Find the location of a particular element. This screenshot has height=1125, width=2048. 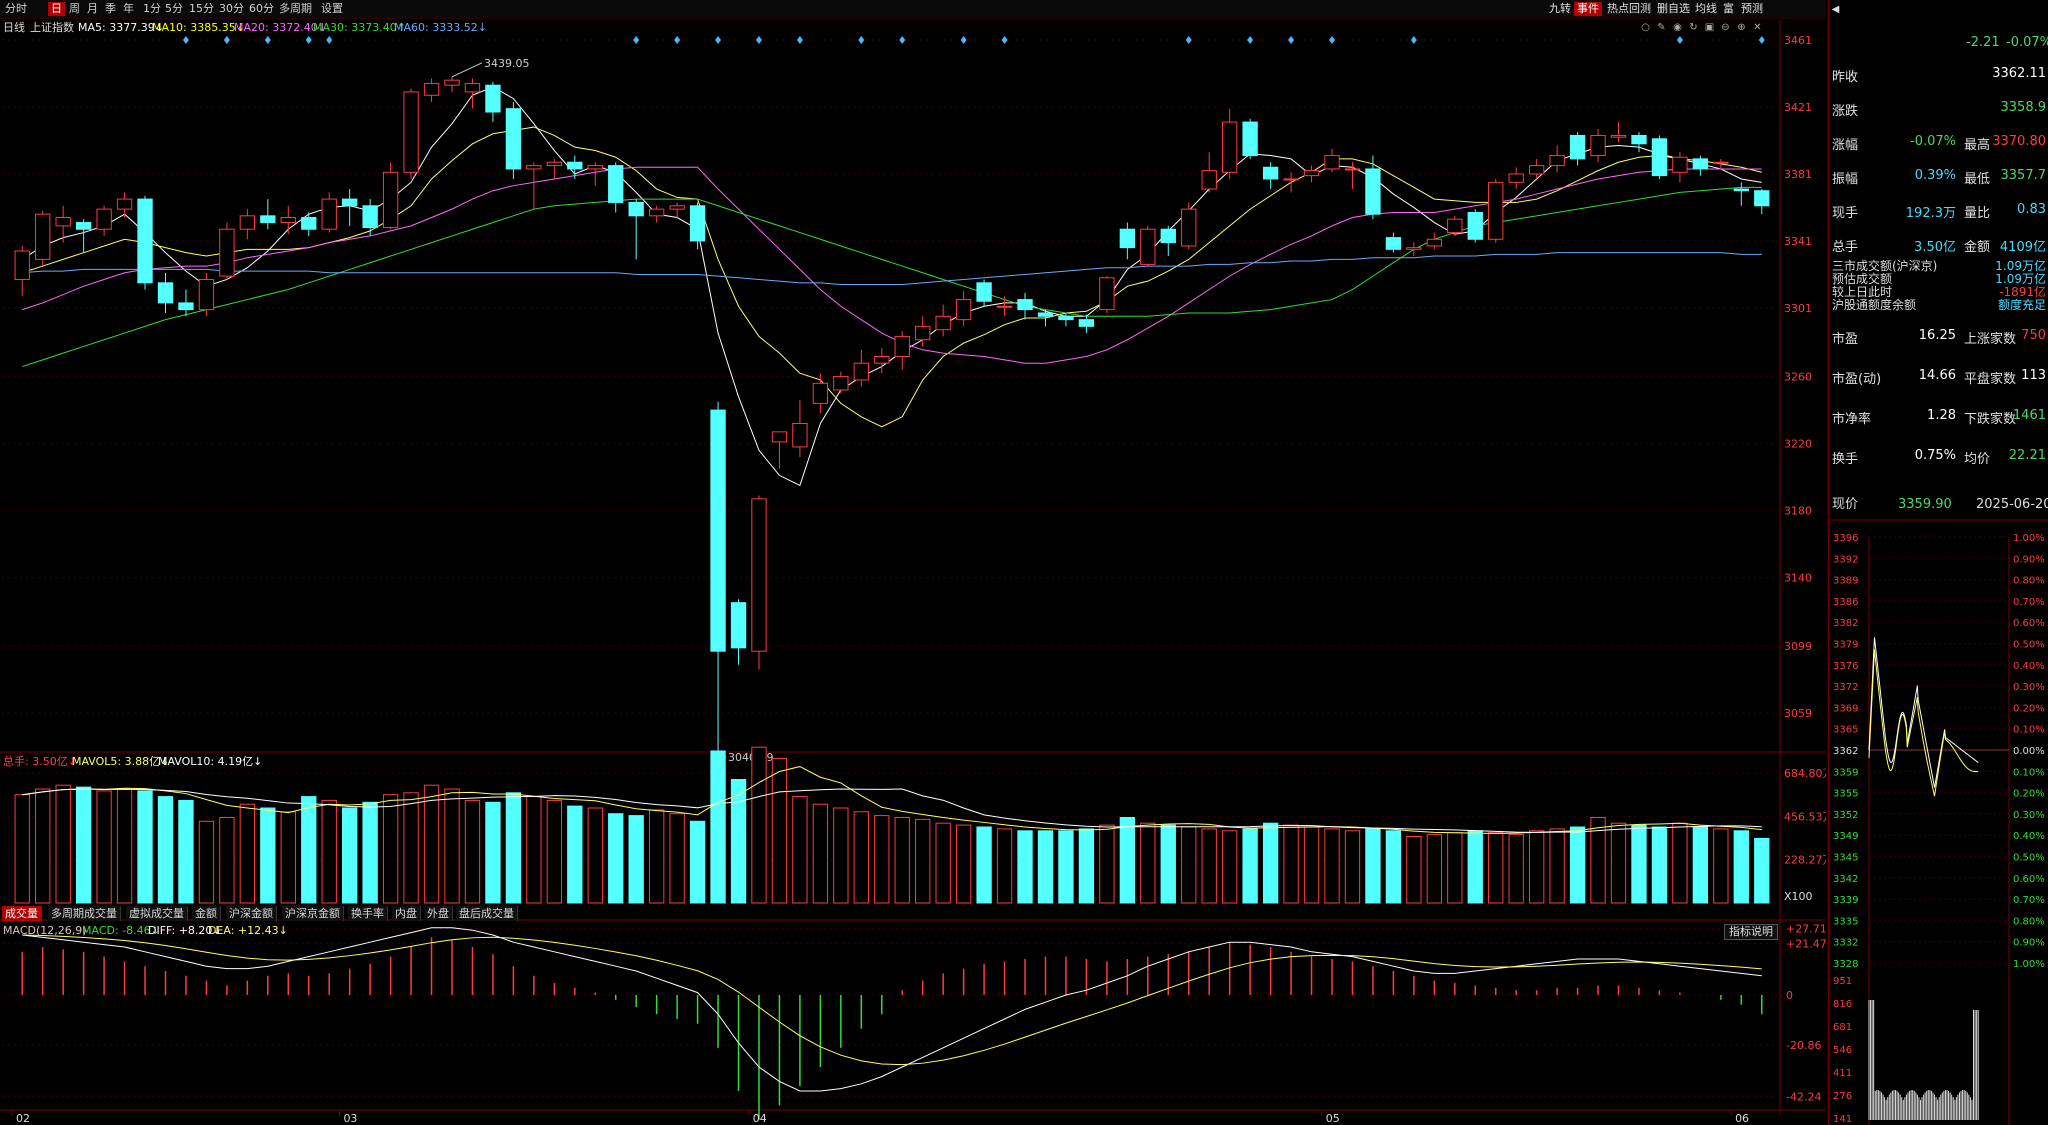

refresh-icon: ↻ is located at coordinates (1693, 27).